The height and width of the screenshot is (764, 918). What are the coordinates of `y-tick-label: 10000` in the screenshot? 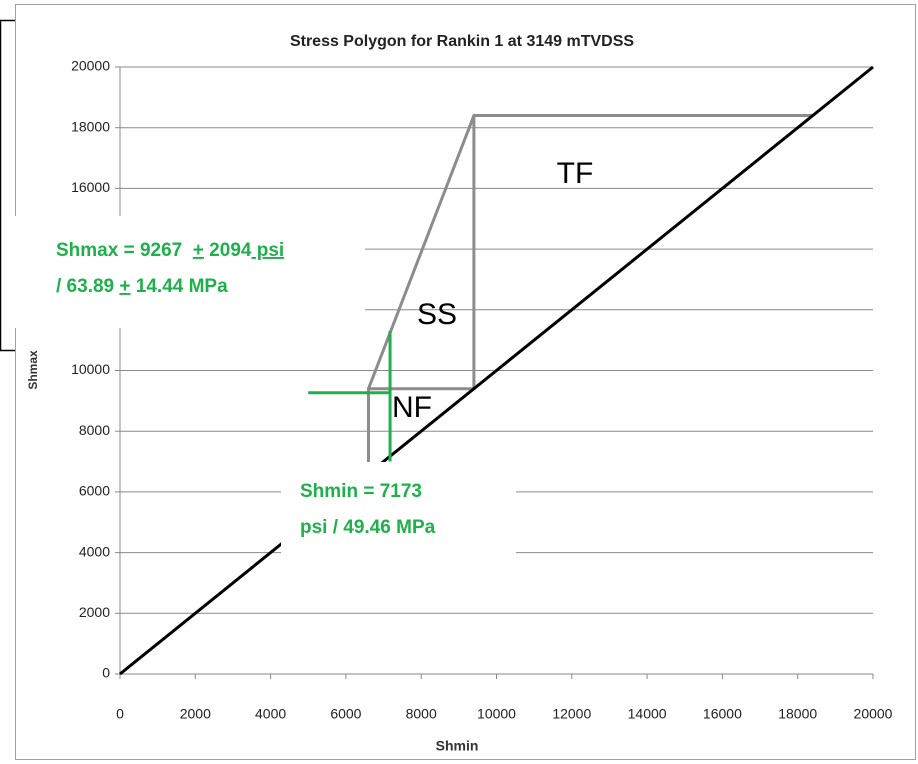 It's located at (90, 369).